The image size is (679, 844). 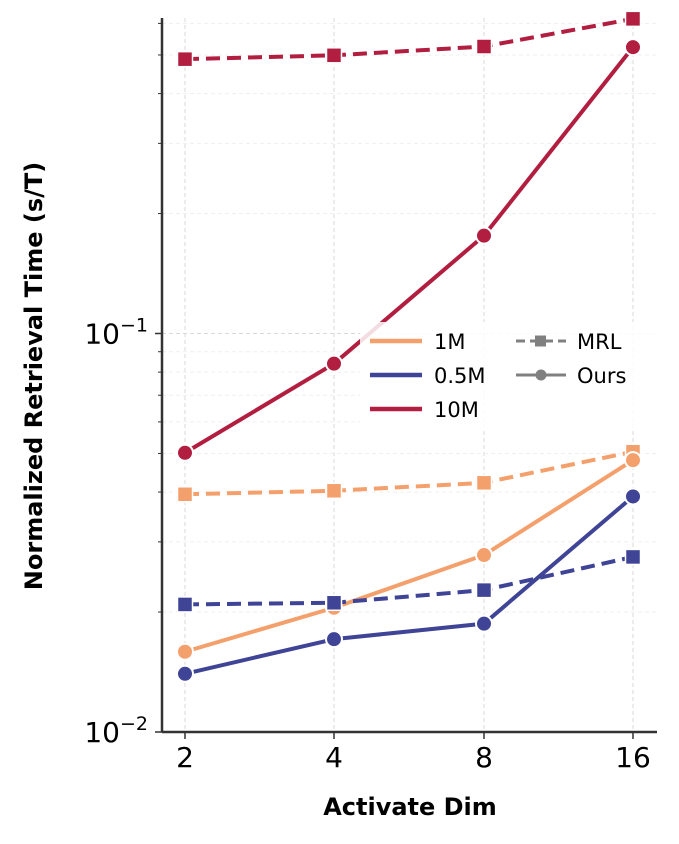 What do you see at coordinates (34, 376) in the screenshot?
I see `y-axis-title: Normalized Retrieval Time (s/T)` at bounding box center [34, 376].